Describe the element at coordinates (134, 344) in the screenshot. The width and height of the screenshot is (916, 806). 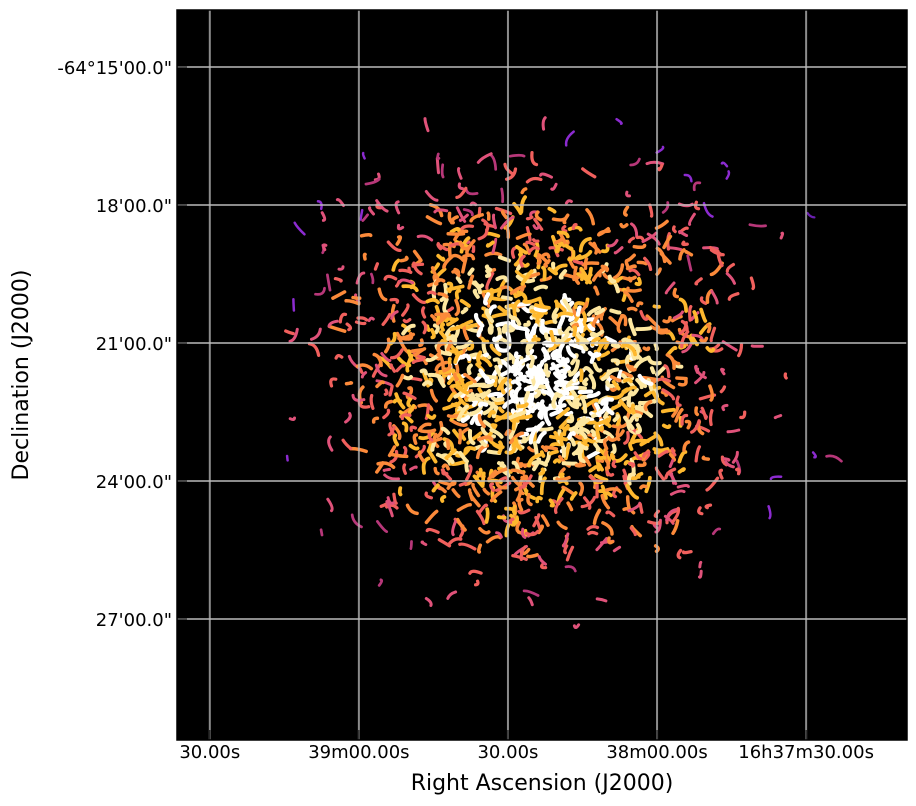
I see `y-tick-label: 21'00.0"` at that location.